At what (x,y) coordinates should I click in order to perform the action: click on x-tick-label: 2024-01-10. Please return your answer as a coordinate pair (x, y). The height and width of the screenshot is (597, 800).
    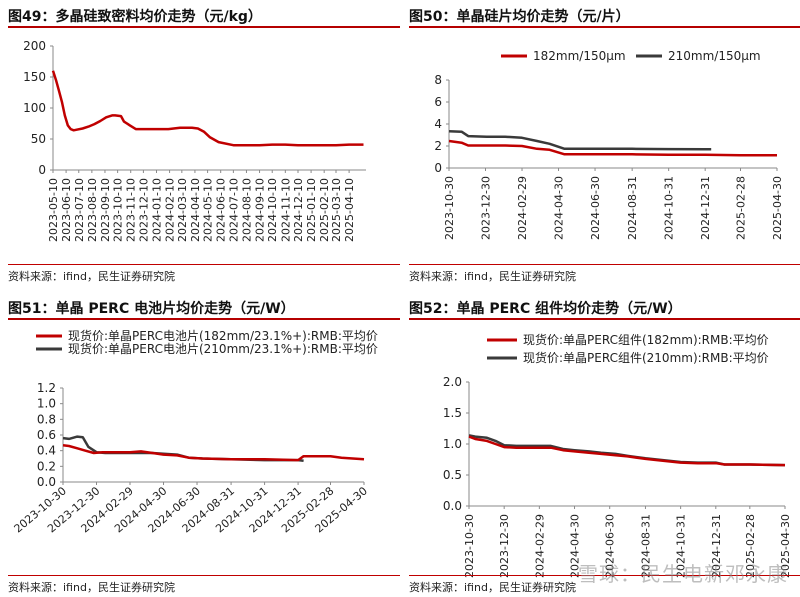
    Looking at the image, I should click on (156, 210).